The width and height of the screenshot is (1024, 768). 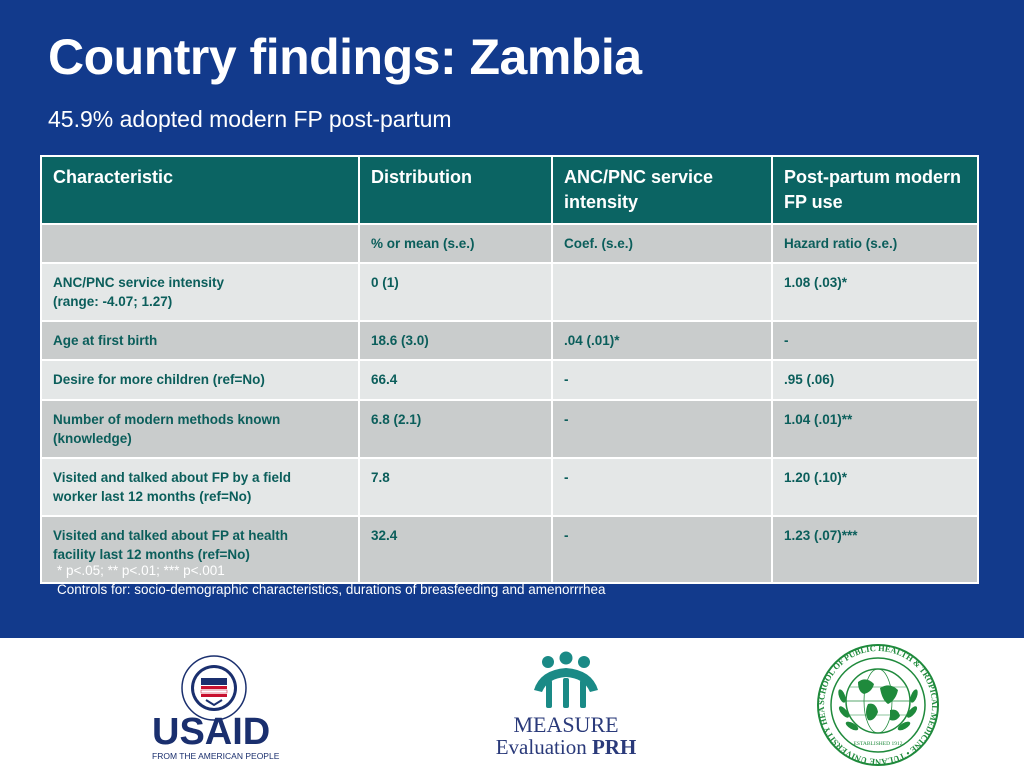 What do you see at coordinates (875, 190) in the screenshot?
I see `column-header-fp-use: Post-partum modern FP use` at bounding box center [875, 190].